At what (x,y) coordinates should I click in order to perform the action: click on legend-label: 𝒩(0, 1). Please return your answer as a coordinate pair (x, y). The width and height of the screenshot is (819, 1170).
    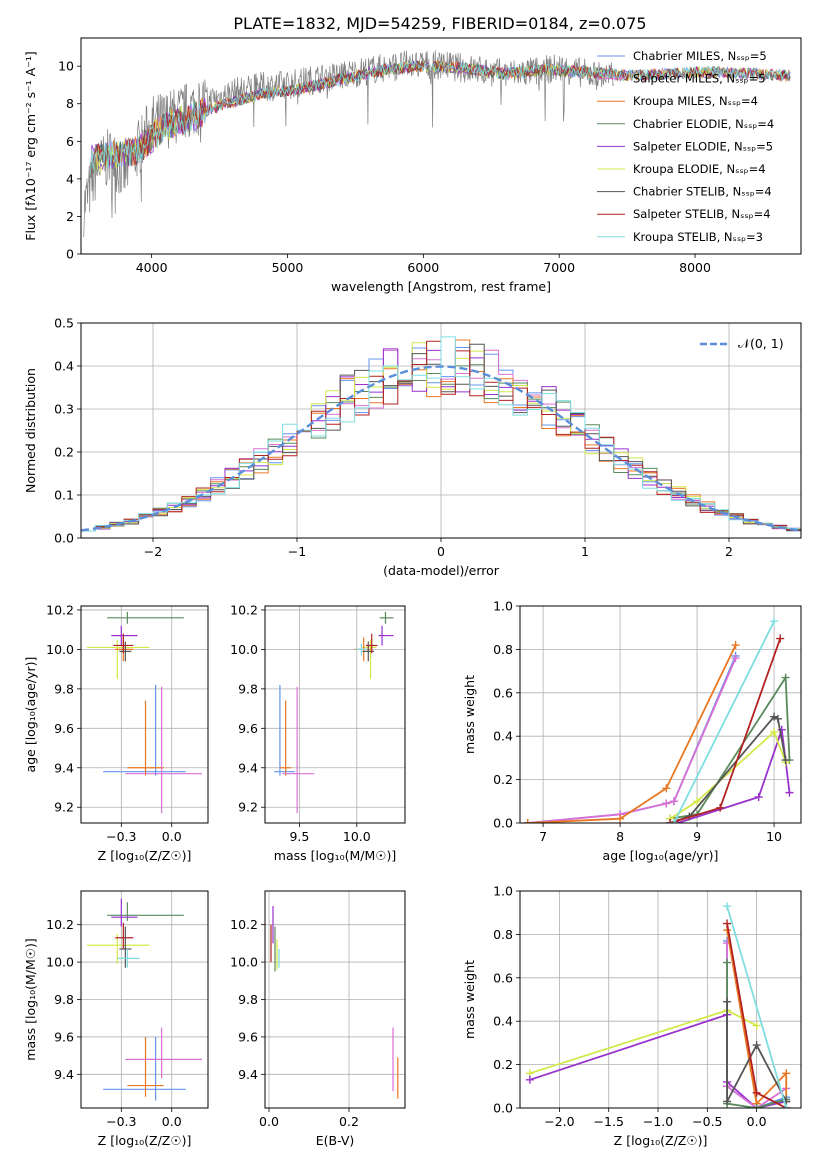
    Looking at the image, I should click on (761, 343).